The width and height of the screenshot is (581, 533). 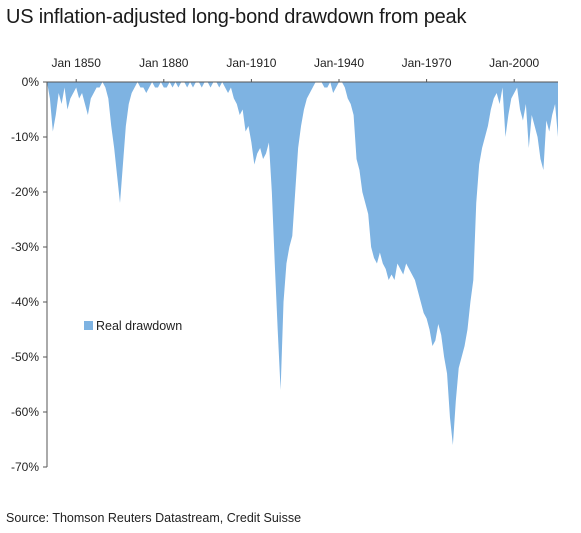 I want to click on legend: Real drawdown, so click(x=133, y=326).